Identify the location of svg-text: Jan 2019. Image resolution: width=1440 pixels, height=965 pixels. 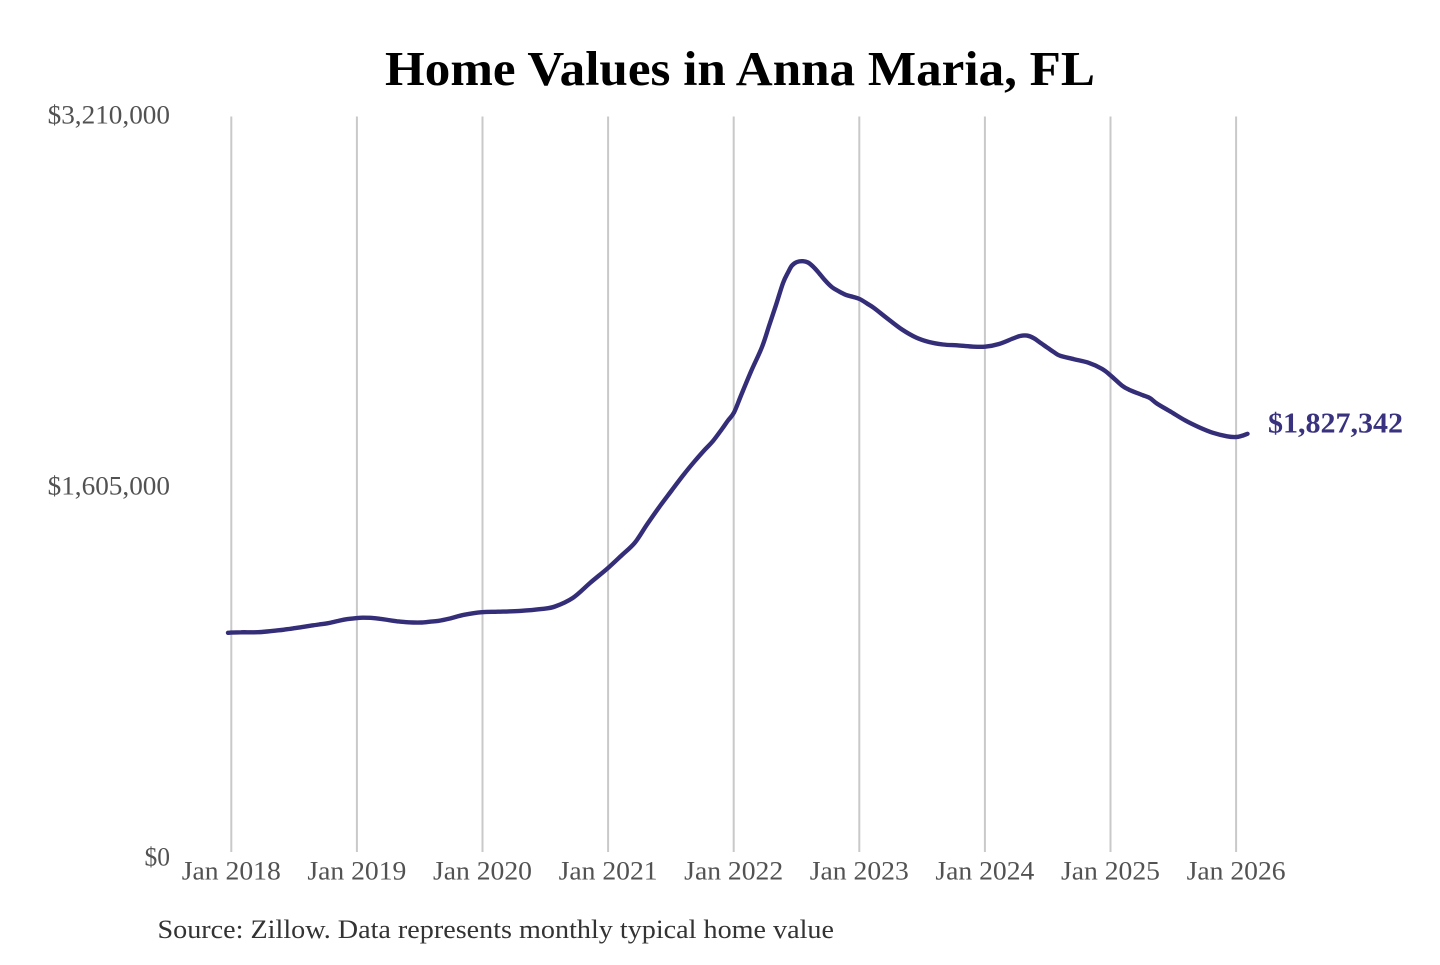
(356, 871).